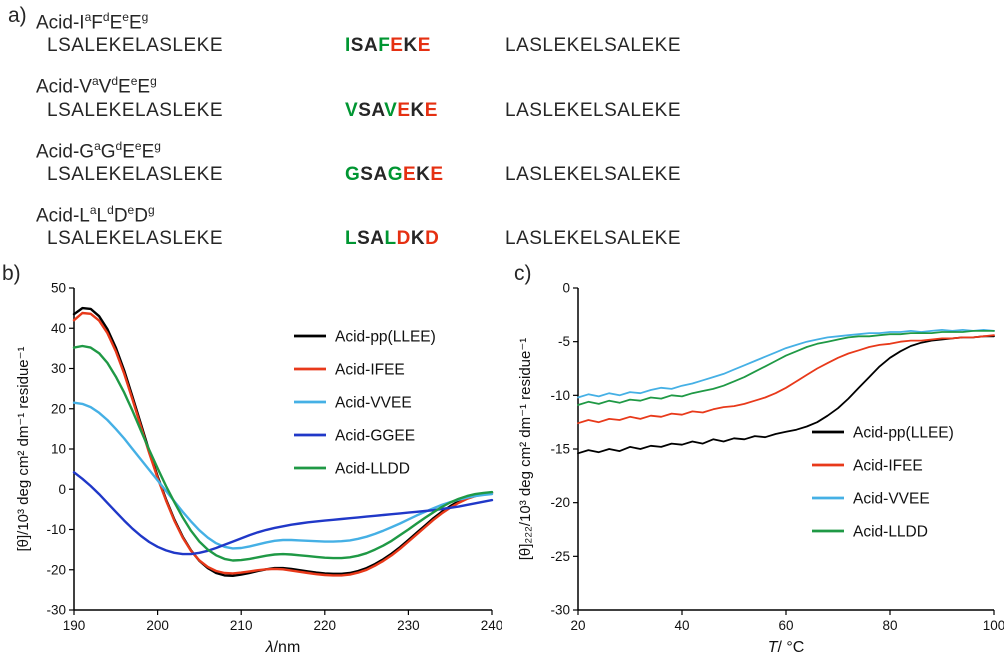 This screenshot has width=1006, height=667. Describe the element at coordinates (375, 436) in the screenshot. I see `legend-label-Acid-GGEE: Acid-GGEE` at that location.